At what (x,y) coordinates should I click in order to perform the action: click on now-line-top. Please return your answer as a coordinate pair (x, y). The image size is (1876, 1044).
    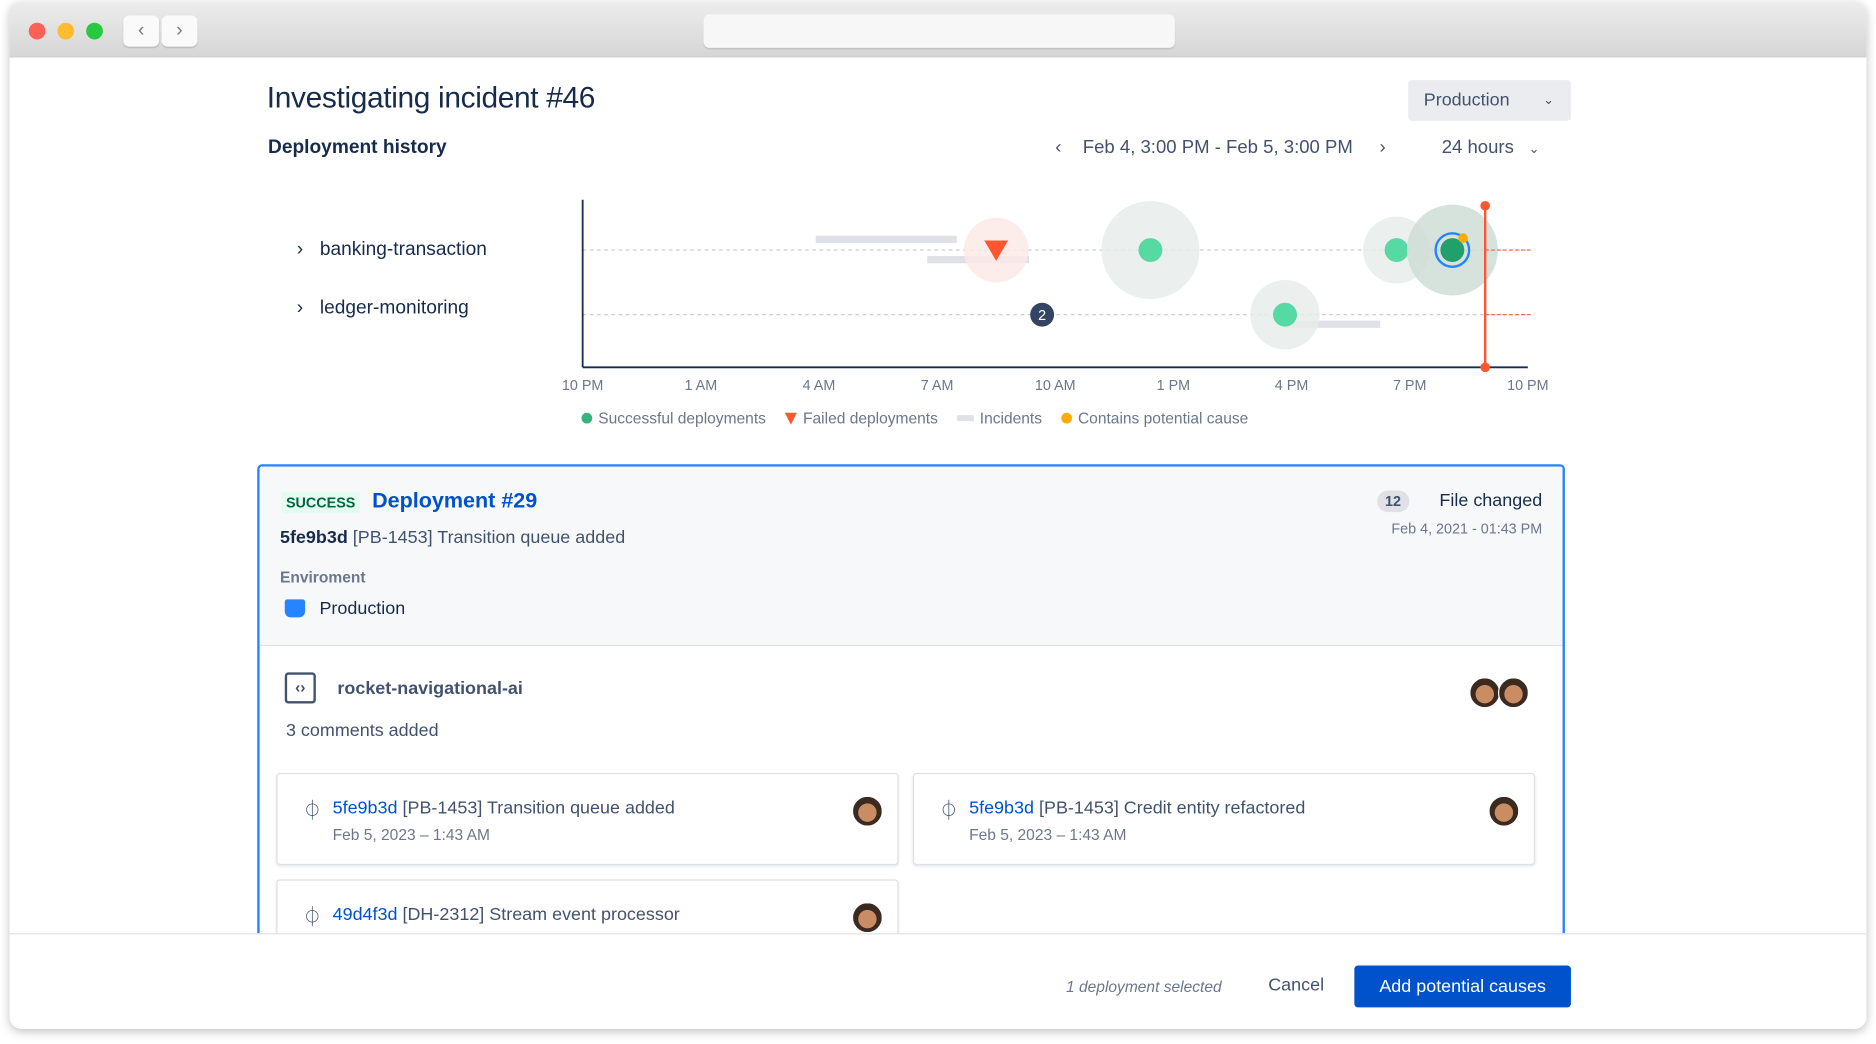
    Looking at the image, I should click on (1485, 206).